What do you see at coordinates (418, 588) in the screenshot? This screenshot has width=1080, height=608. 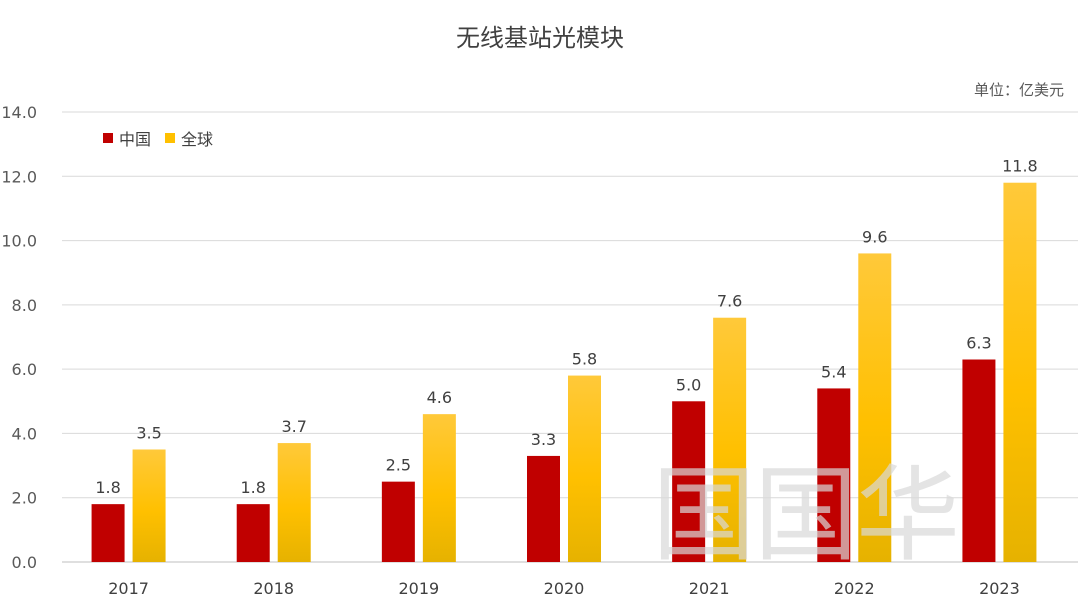 I see `x-tick-label: 2019` at bounding box center [418, 588].